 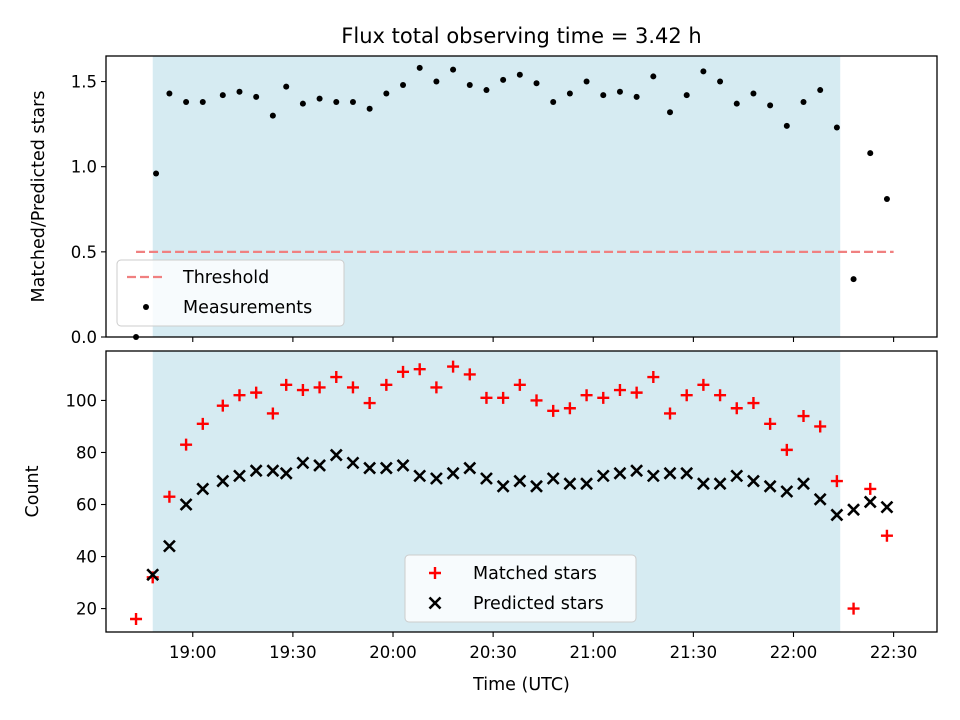 What do you see at coordinates (247, 308) in the screenshot?
I see `legend-measurements-label: Measurements` at bounding box center [247, 308].